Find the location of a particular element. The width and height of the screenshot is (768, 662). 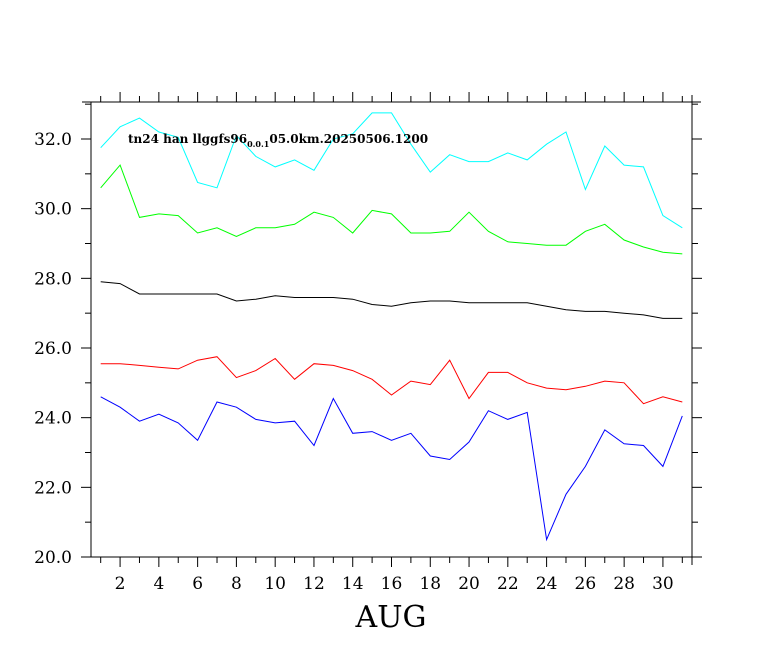

x-tick-label: 10 is located at coordinates (275, 584).